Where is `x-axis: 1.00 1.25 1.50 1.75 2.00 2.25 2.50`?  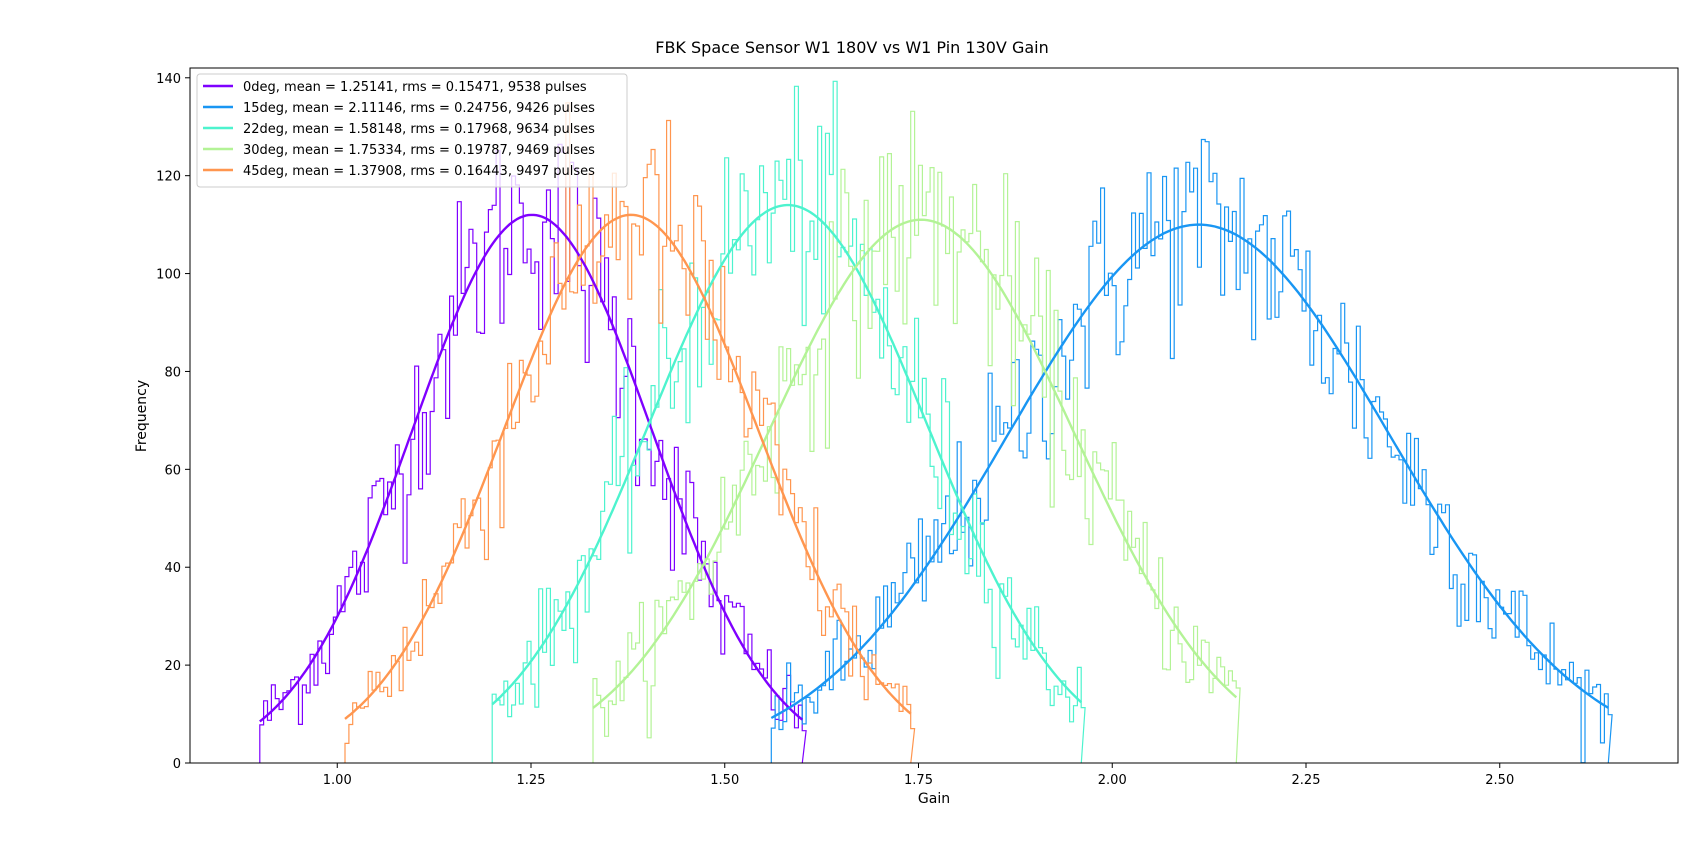
x-axis: 1.00 1.25 1.50 1.75 2.00 2.25 2.50 is located at coordinates (918, 775).